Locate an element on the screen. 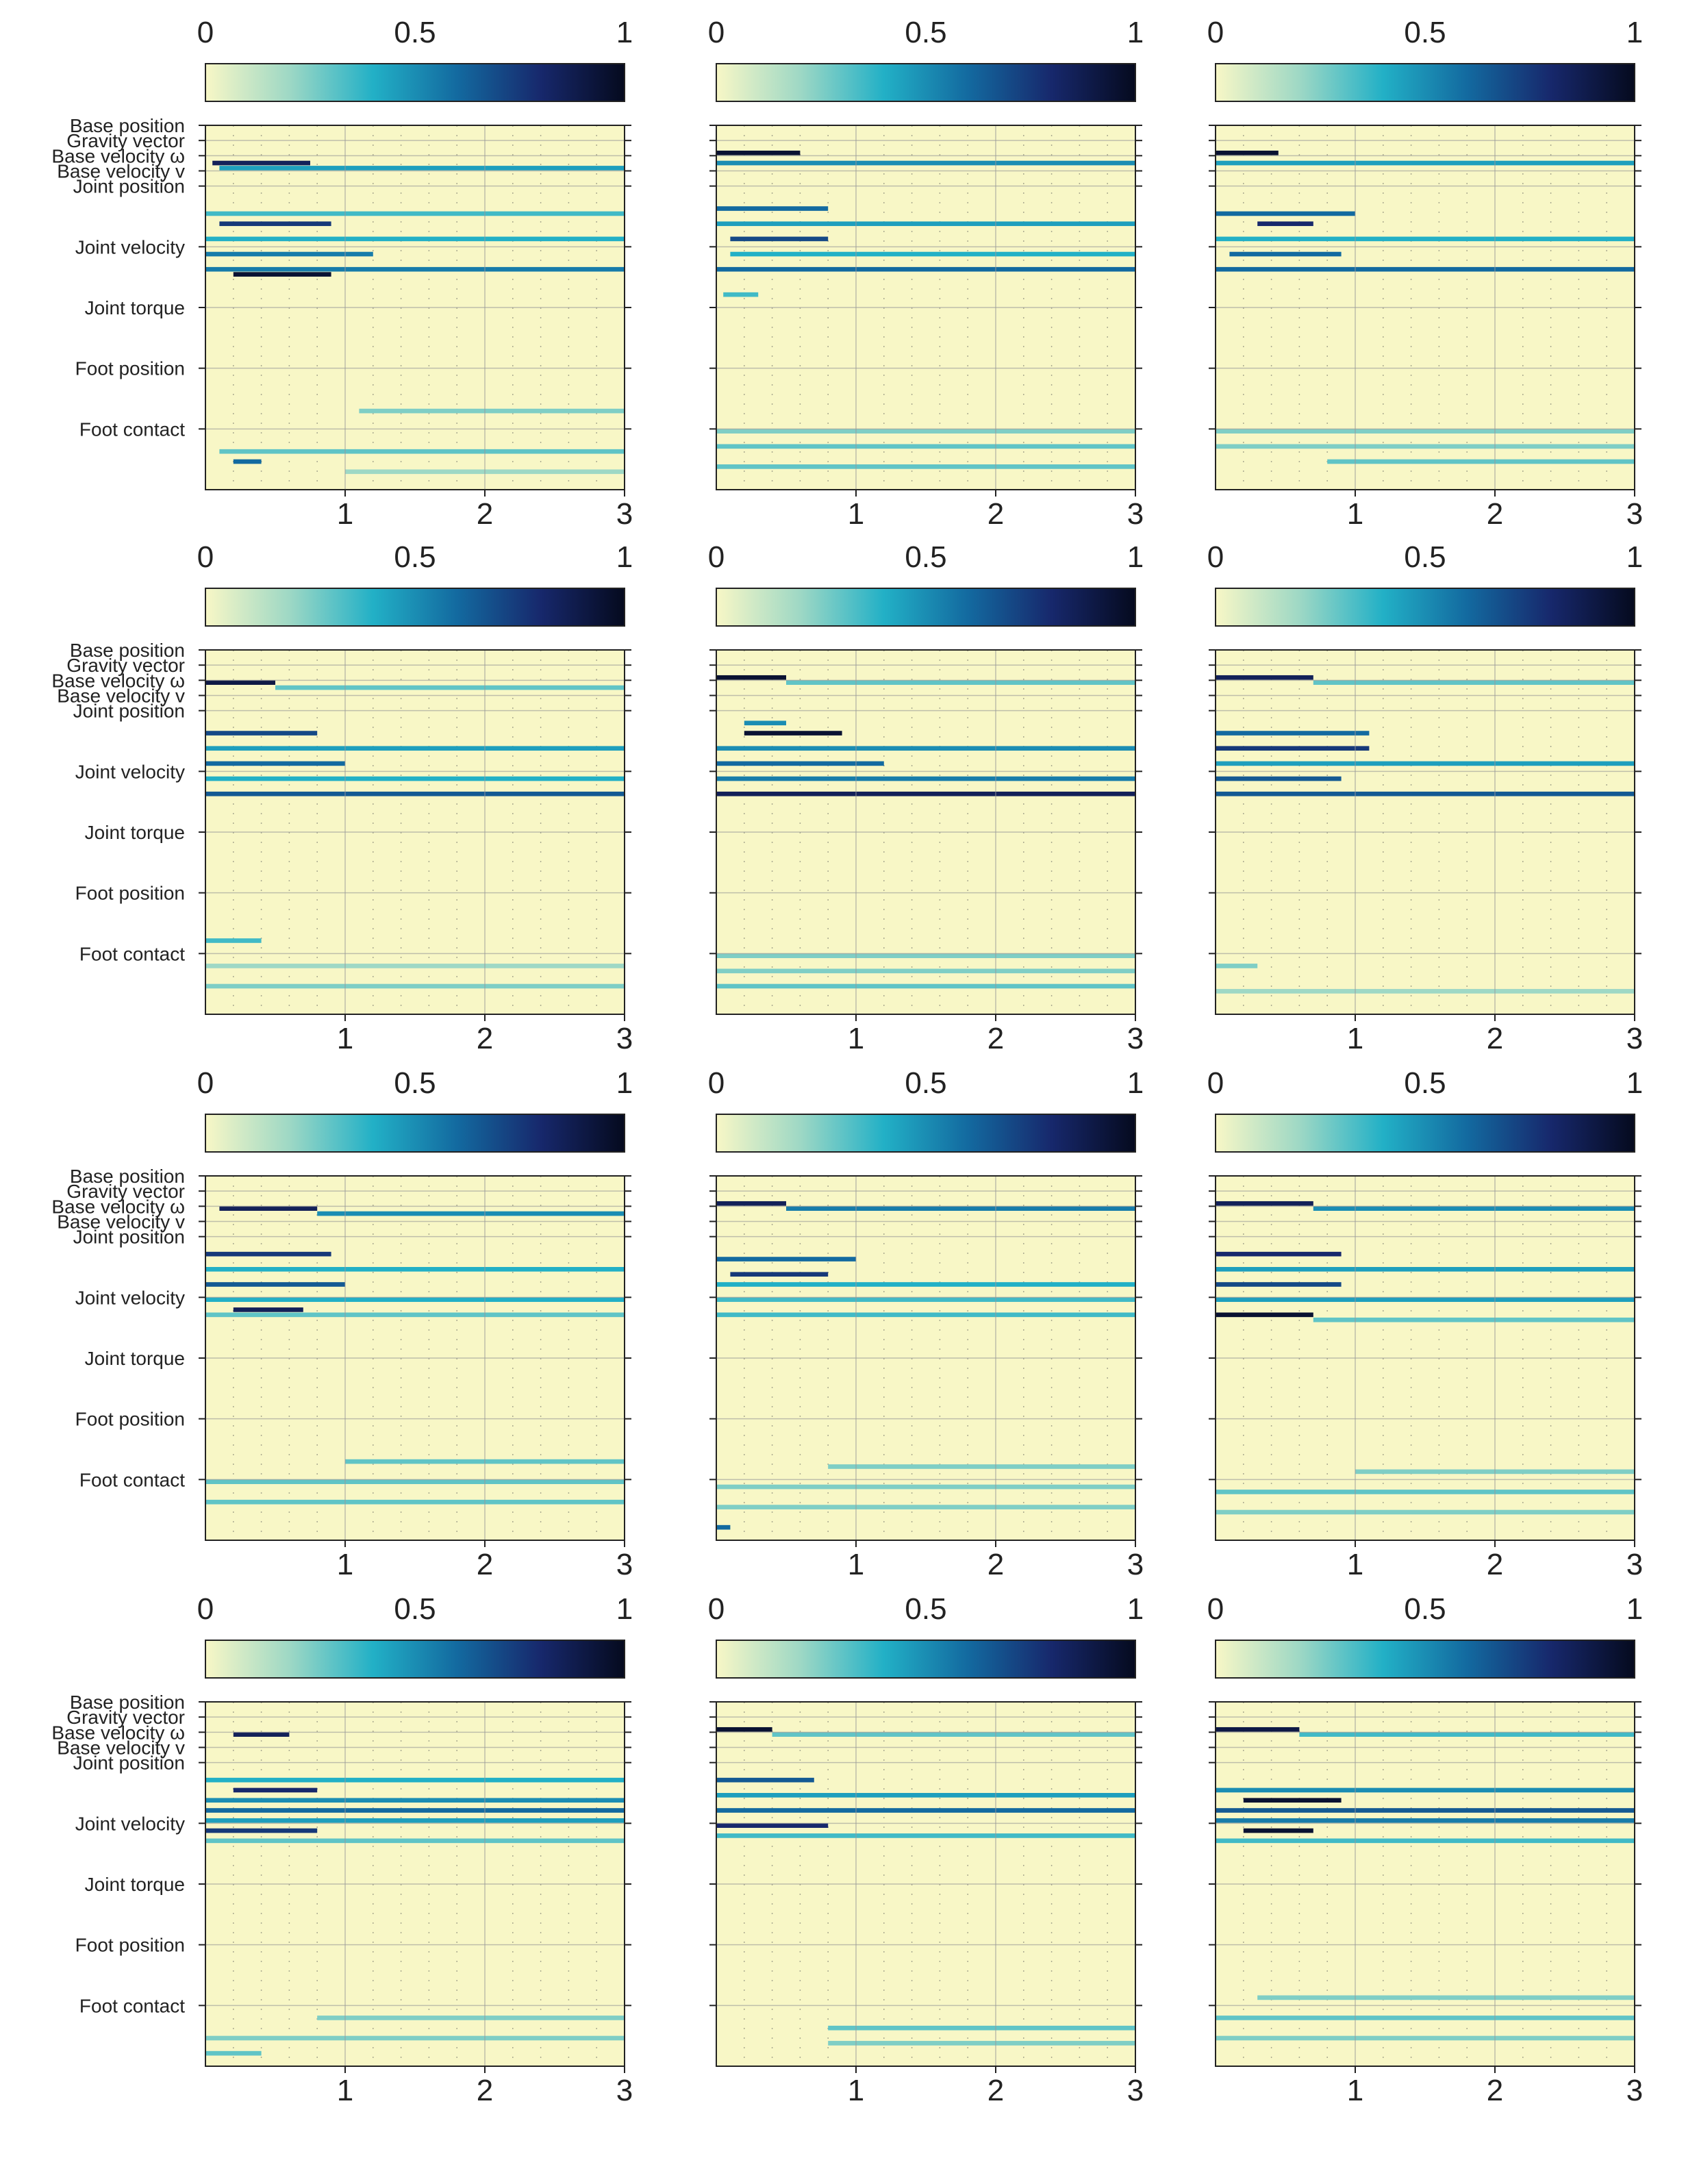 The image size is (1699, 2184). panel-r2c2: 0 0.5 1 1 2 3 is located at coordinates (926, 797).